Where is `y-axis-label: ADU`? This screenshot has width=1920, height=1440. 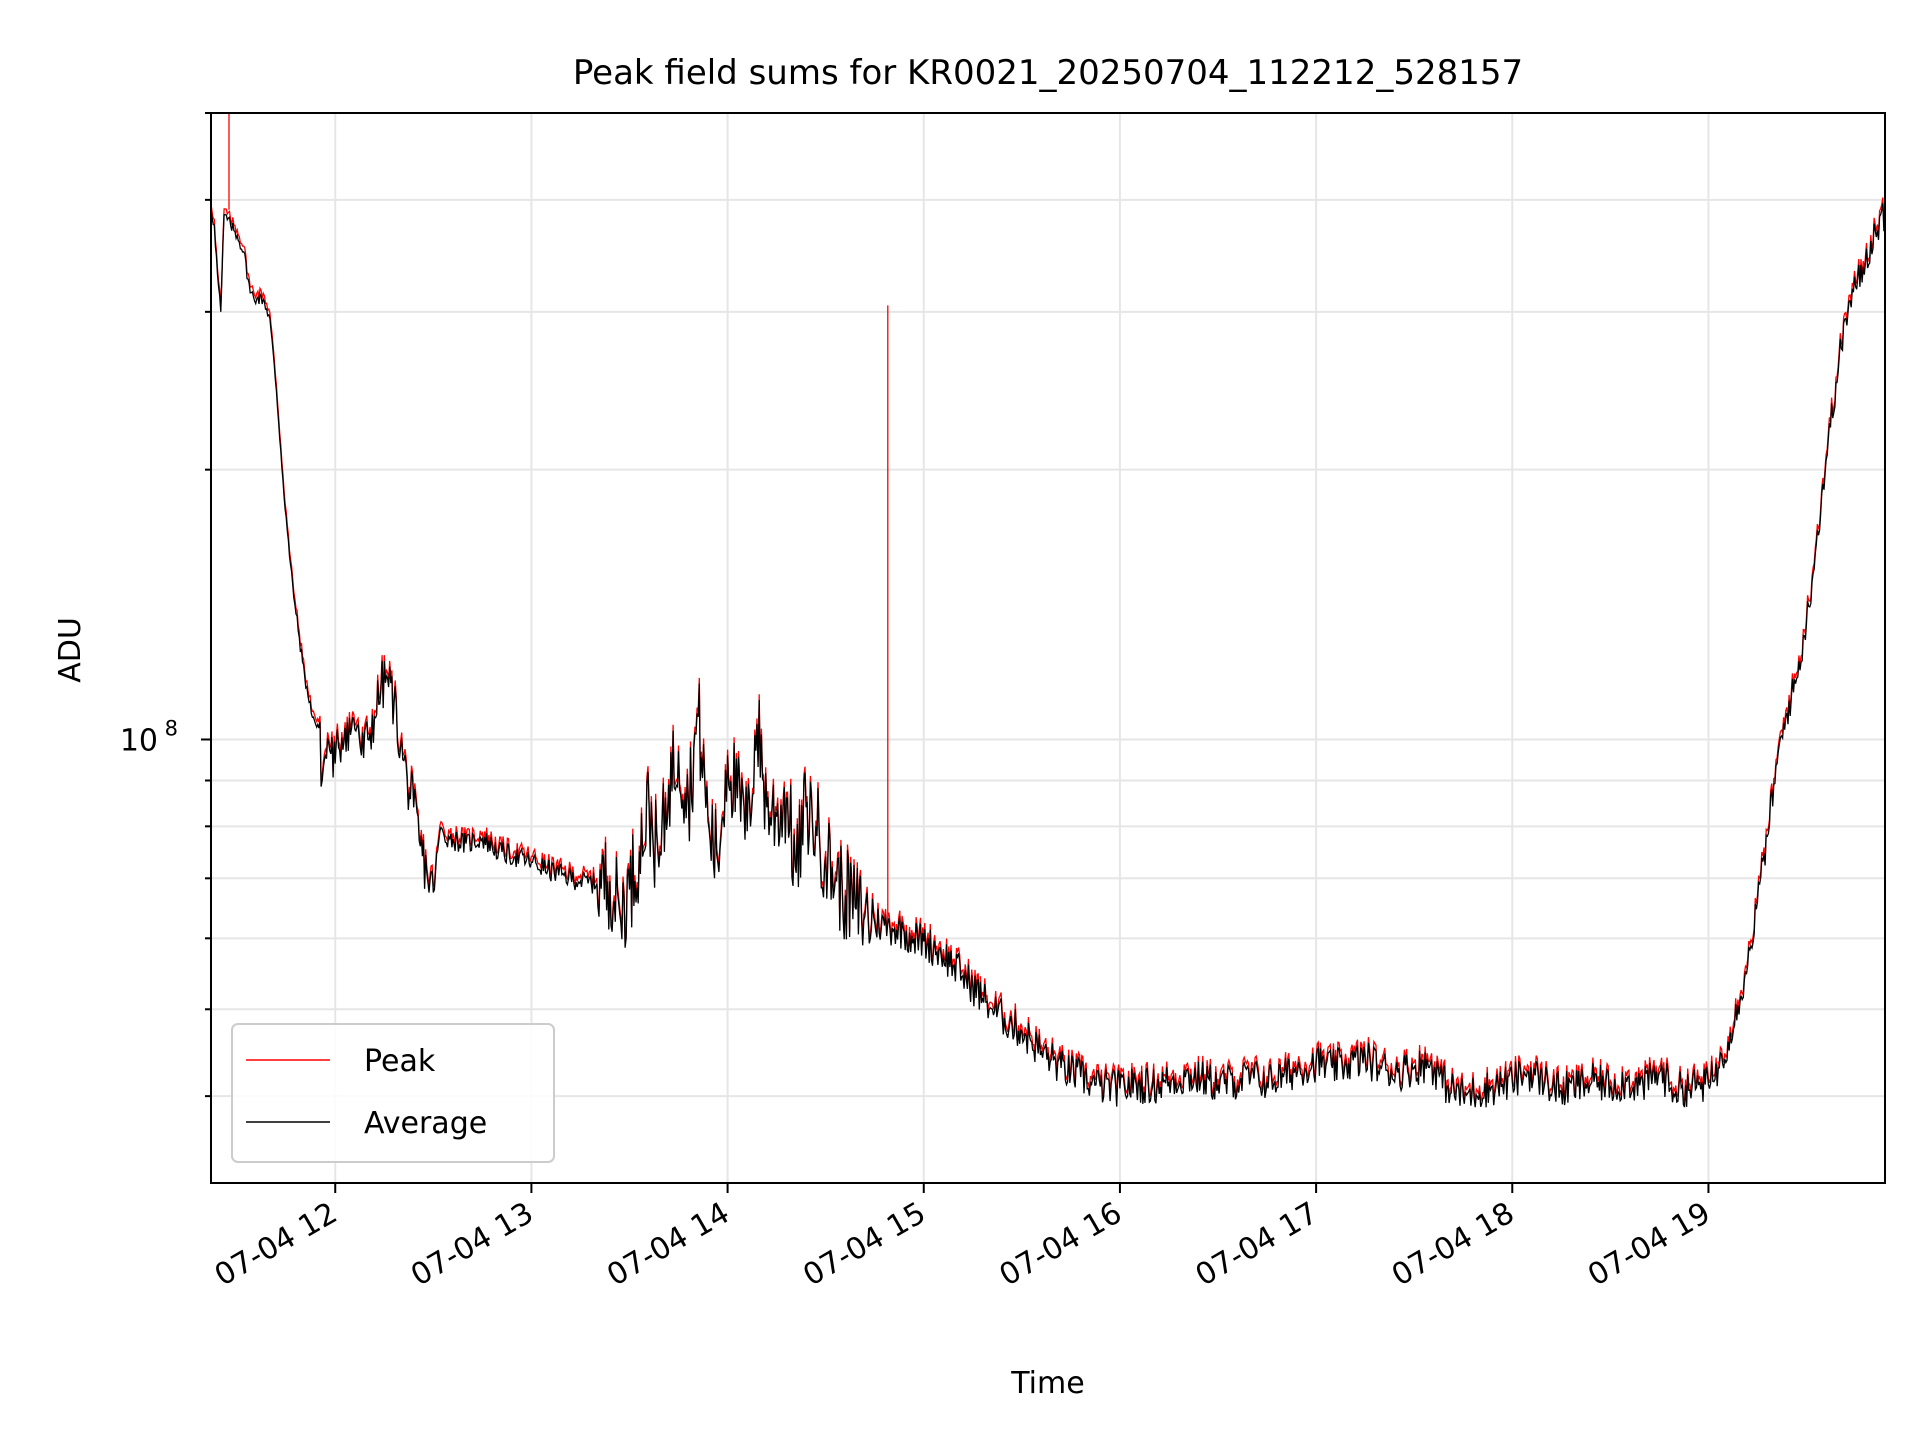 y-axis-label: ADU is located at coordinates (70, 650).